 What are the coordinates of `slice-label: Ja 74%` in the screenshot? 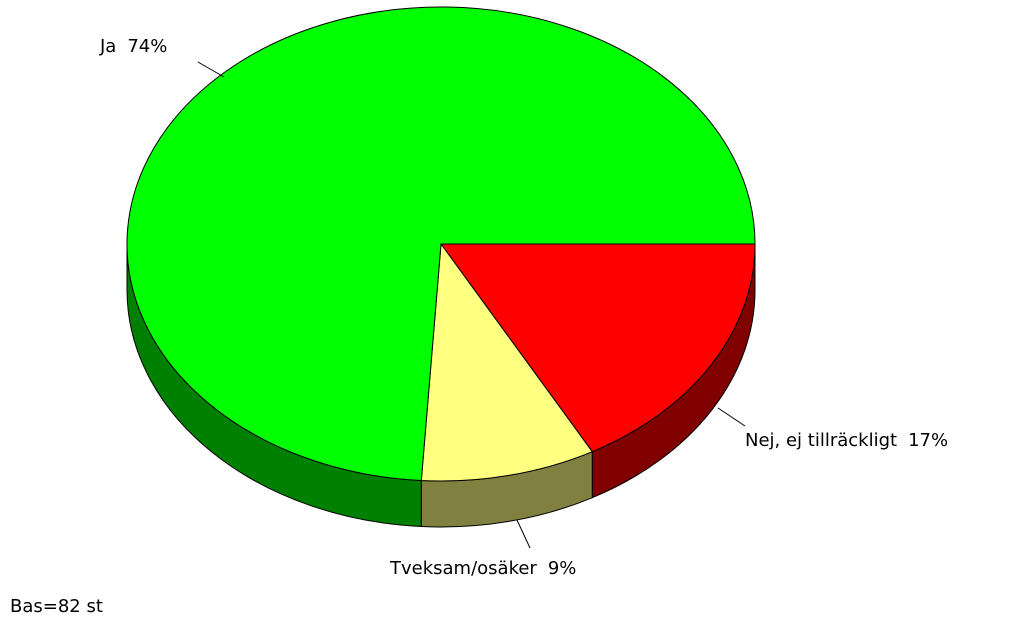 It's located at (133, 46).